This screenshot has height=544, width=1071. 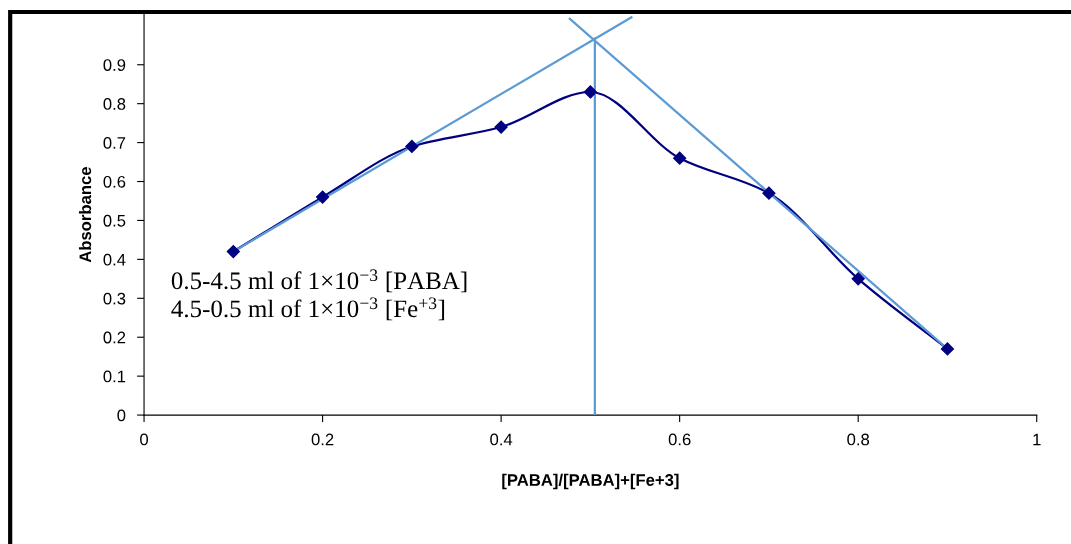 What do you see at coordinates (114, 104) in the screenshot?
I see `y-tick-label: 0.8` at bounding box center [114, 104].